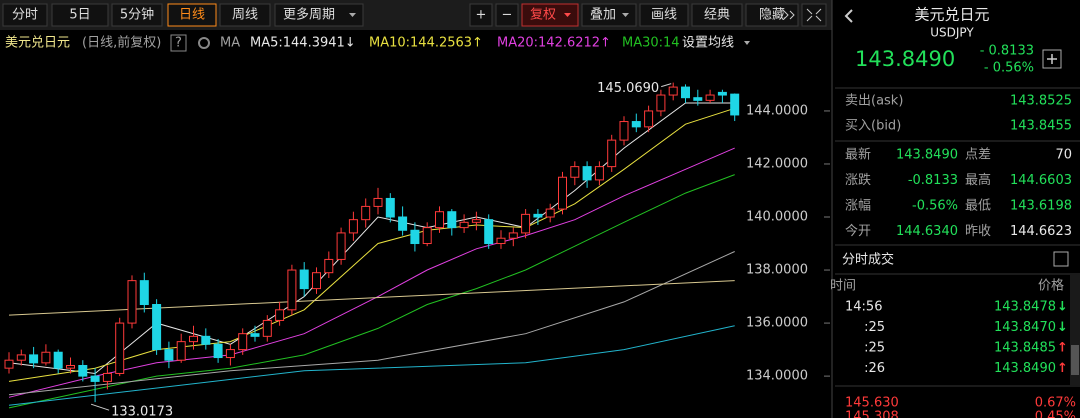 This screenshot has height=418, width=1080. What do you see at coordinates (1051, 286) in the screenshot?
I see `price-header: 价格` at bounding box center [1051, 286].